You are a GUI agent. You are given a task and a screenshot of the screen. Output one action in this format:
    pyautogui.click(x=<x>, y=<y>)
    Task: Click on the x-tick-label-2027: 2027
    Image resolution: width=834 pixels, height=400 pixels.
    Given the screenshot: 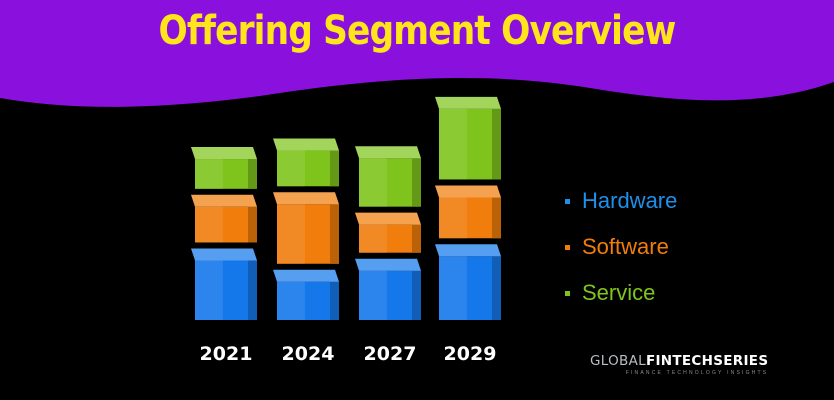 What is the action you would take?
    pyautogui.click(x=390, y=354)
    